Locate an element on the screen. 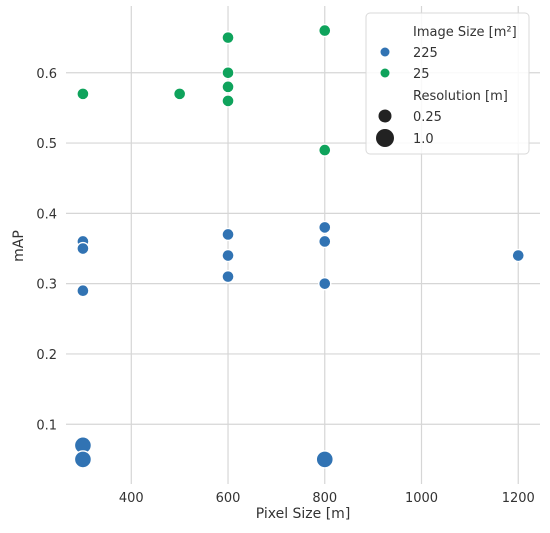 Image resolution: width=550 pixels, height=533 pixels. x-tick-label: 600 is located at coordinates (228, 498).